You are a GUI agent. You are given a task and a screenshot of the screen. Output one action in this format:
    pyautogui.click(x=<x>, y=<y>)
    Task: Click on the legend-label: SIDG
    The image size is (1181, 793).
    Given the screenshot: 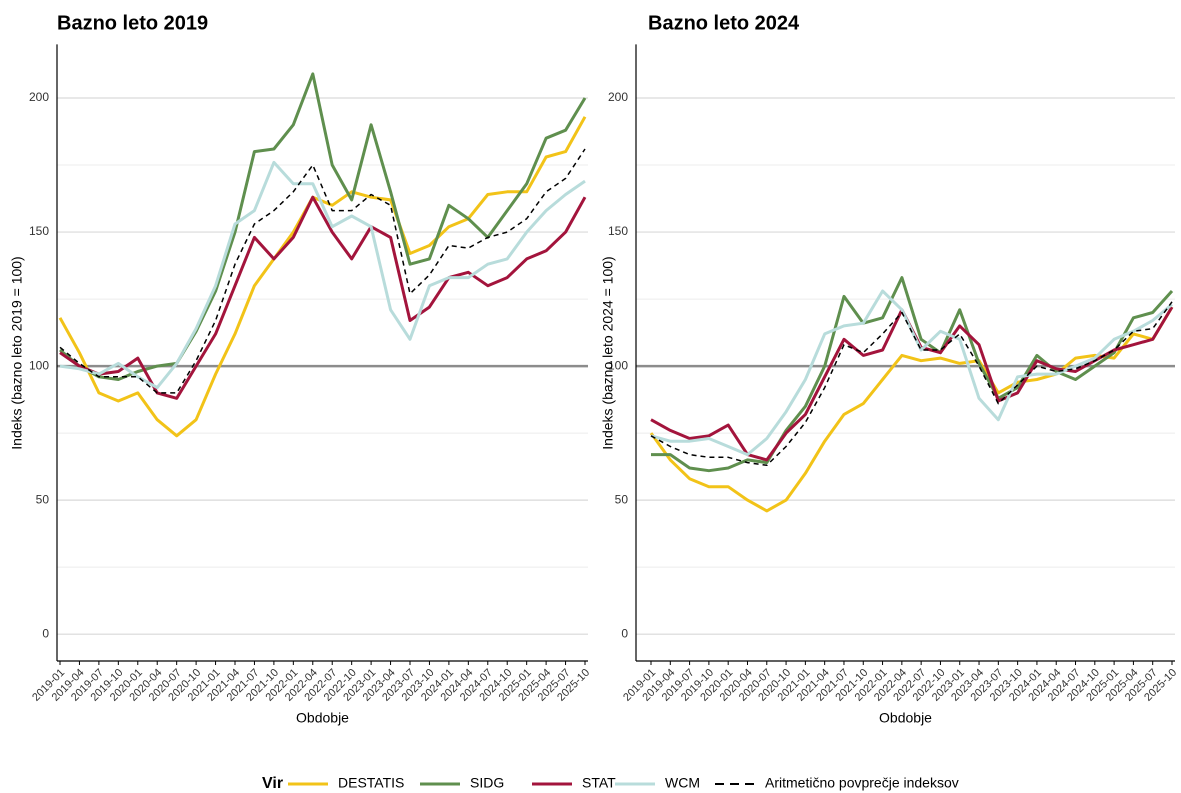 What is the action you would take?
    pyautogui.click(x=487, y=783)
    